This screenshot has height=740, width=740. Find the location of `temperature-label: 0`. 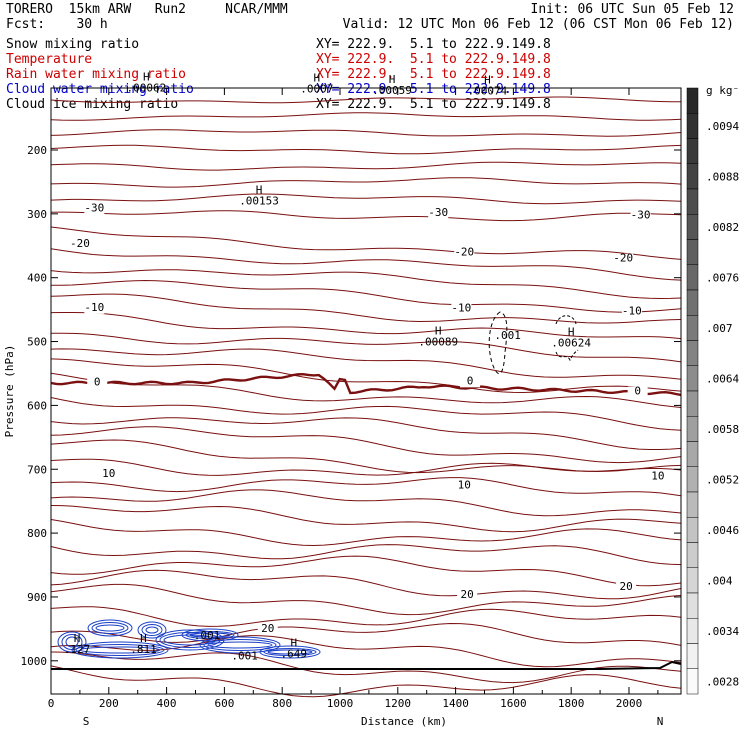

temperature-label: 0 is located at coordinates (470, 380).